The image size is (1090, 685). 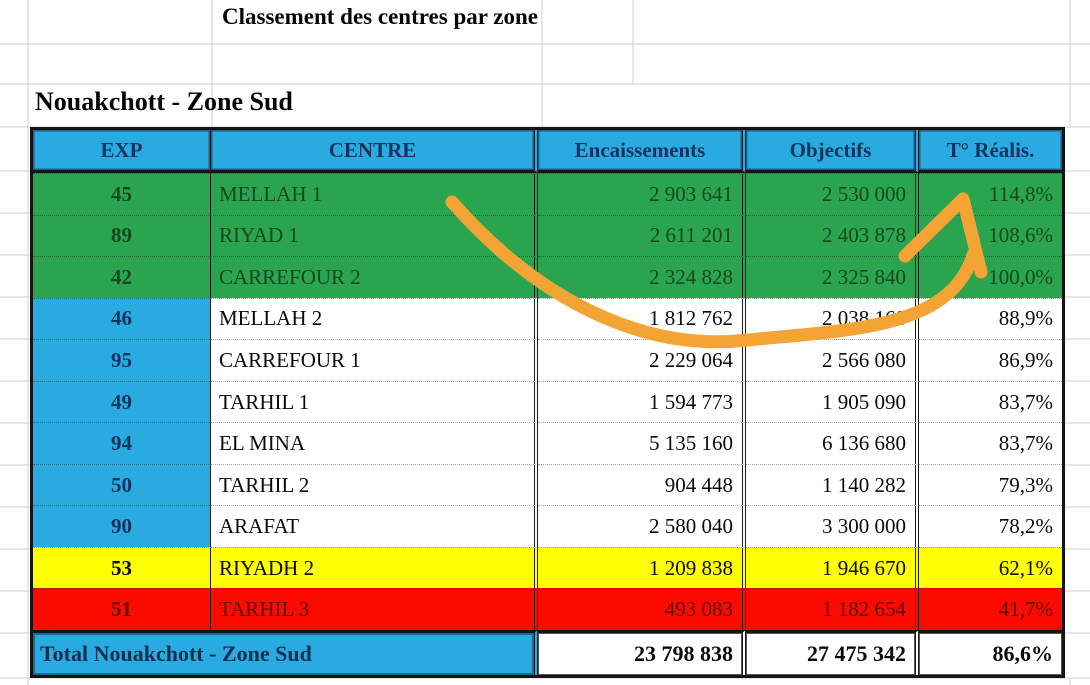 I want to click on encaissements-cell: 493 083, so click(x=642, y=609).